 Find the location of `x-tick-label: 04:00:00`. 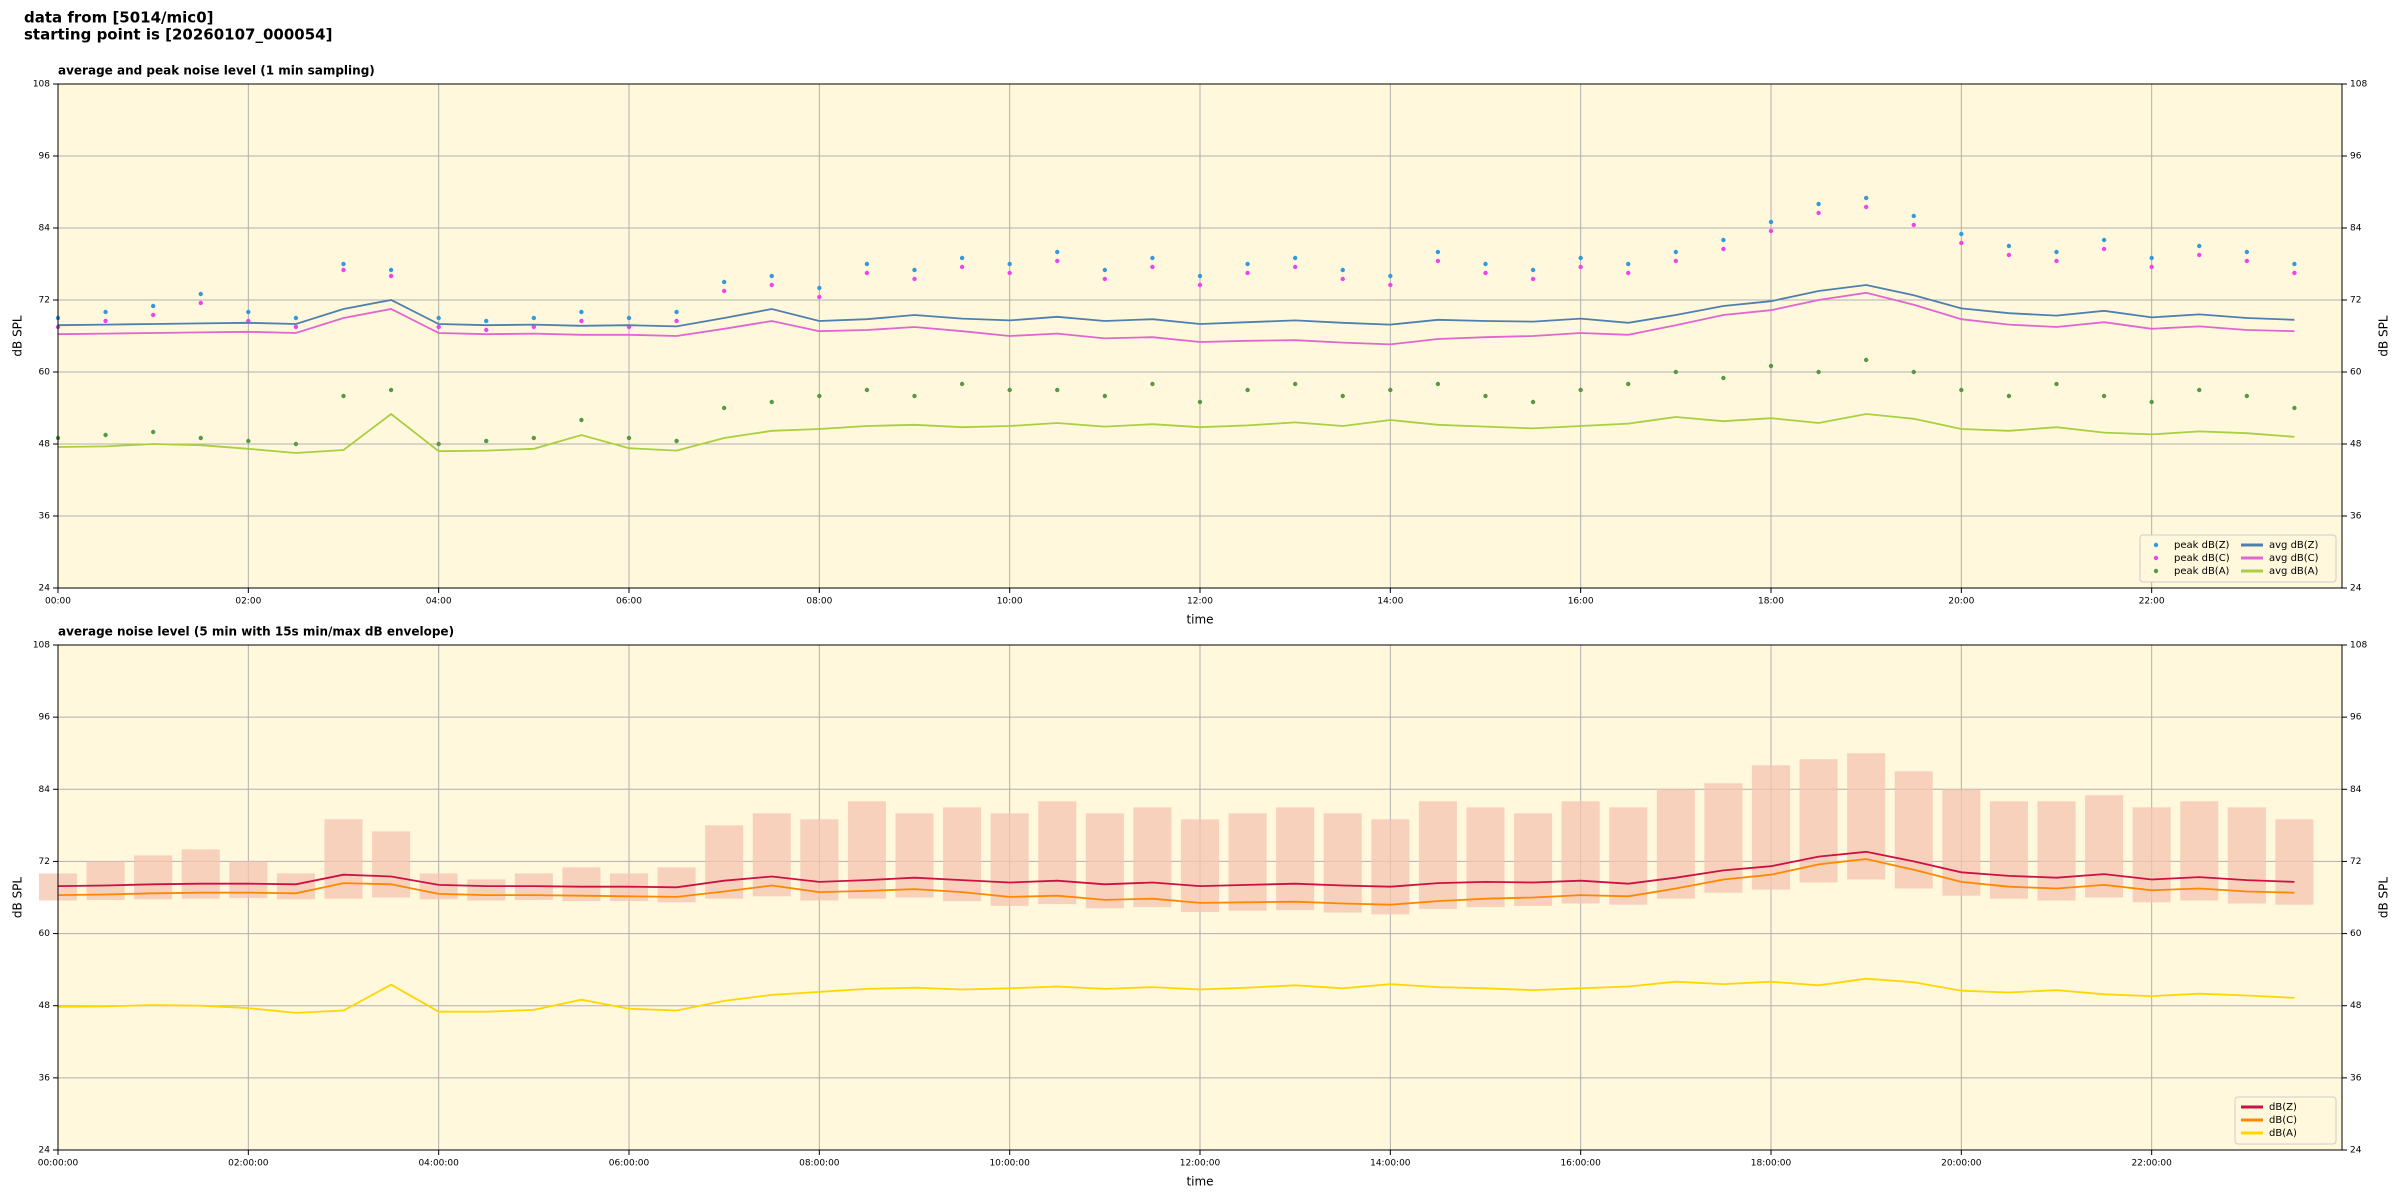

x-tick-label: 04:00:00 is located at coordinates (438, 1164).